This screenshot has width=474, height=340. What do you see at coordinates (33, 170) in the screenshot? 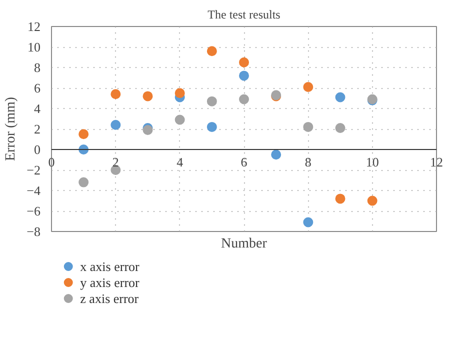
I see `y-tick-label: −2` at bounding box center [33, 170].